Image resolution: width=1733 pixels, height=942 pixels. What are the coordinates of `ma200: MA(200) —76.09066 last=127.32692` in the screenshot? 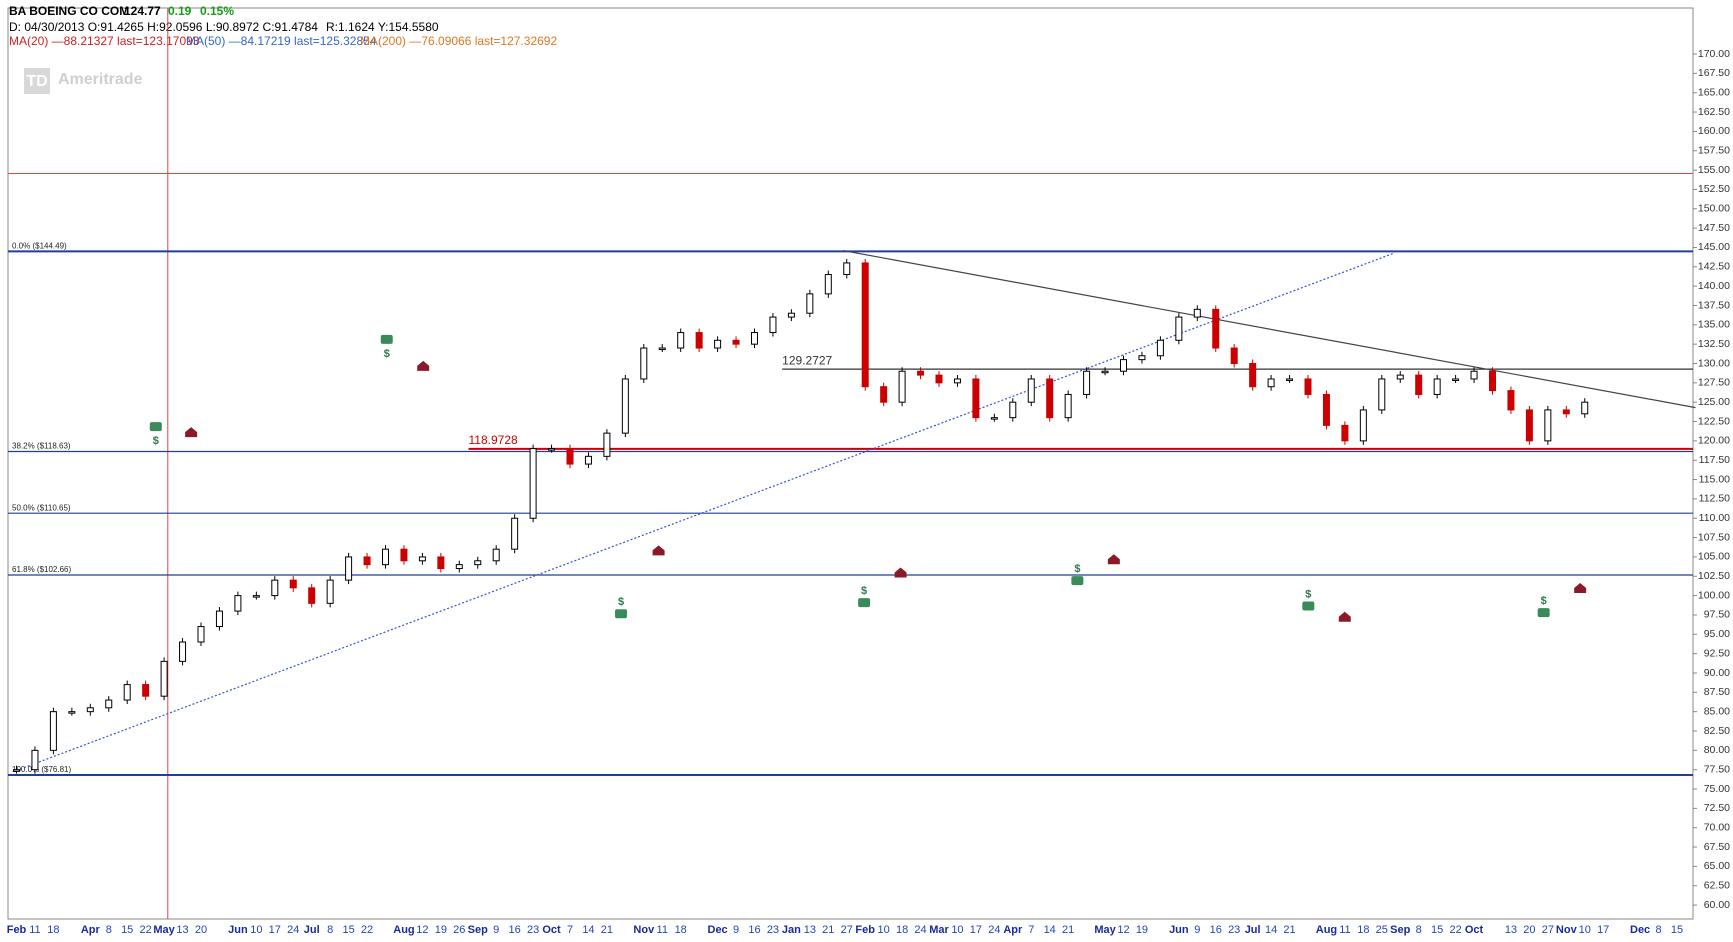 It's located at (458, 41).